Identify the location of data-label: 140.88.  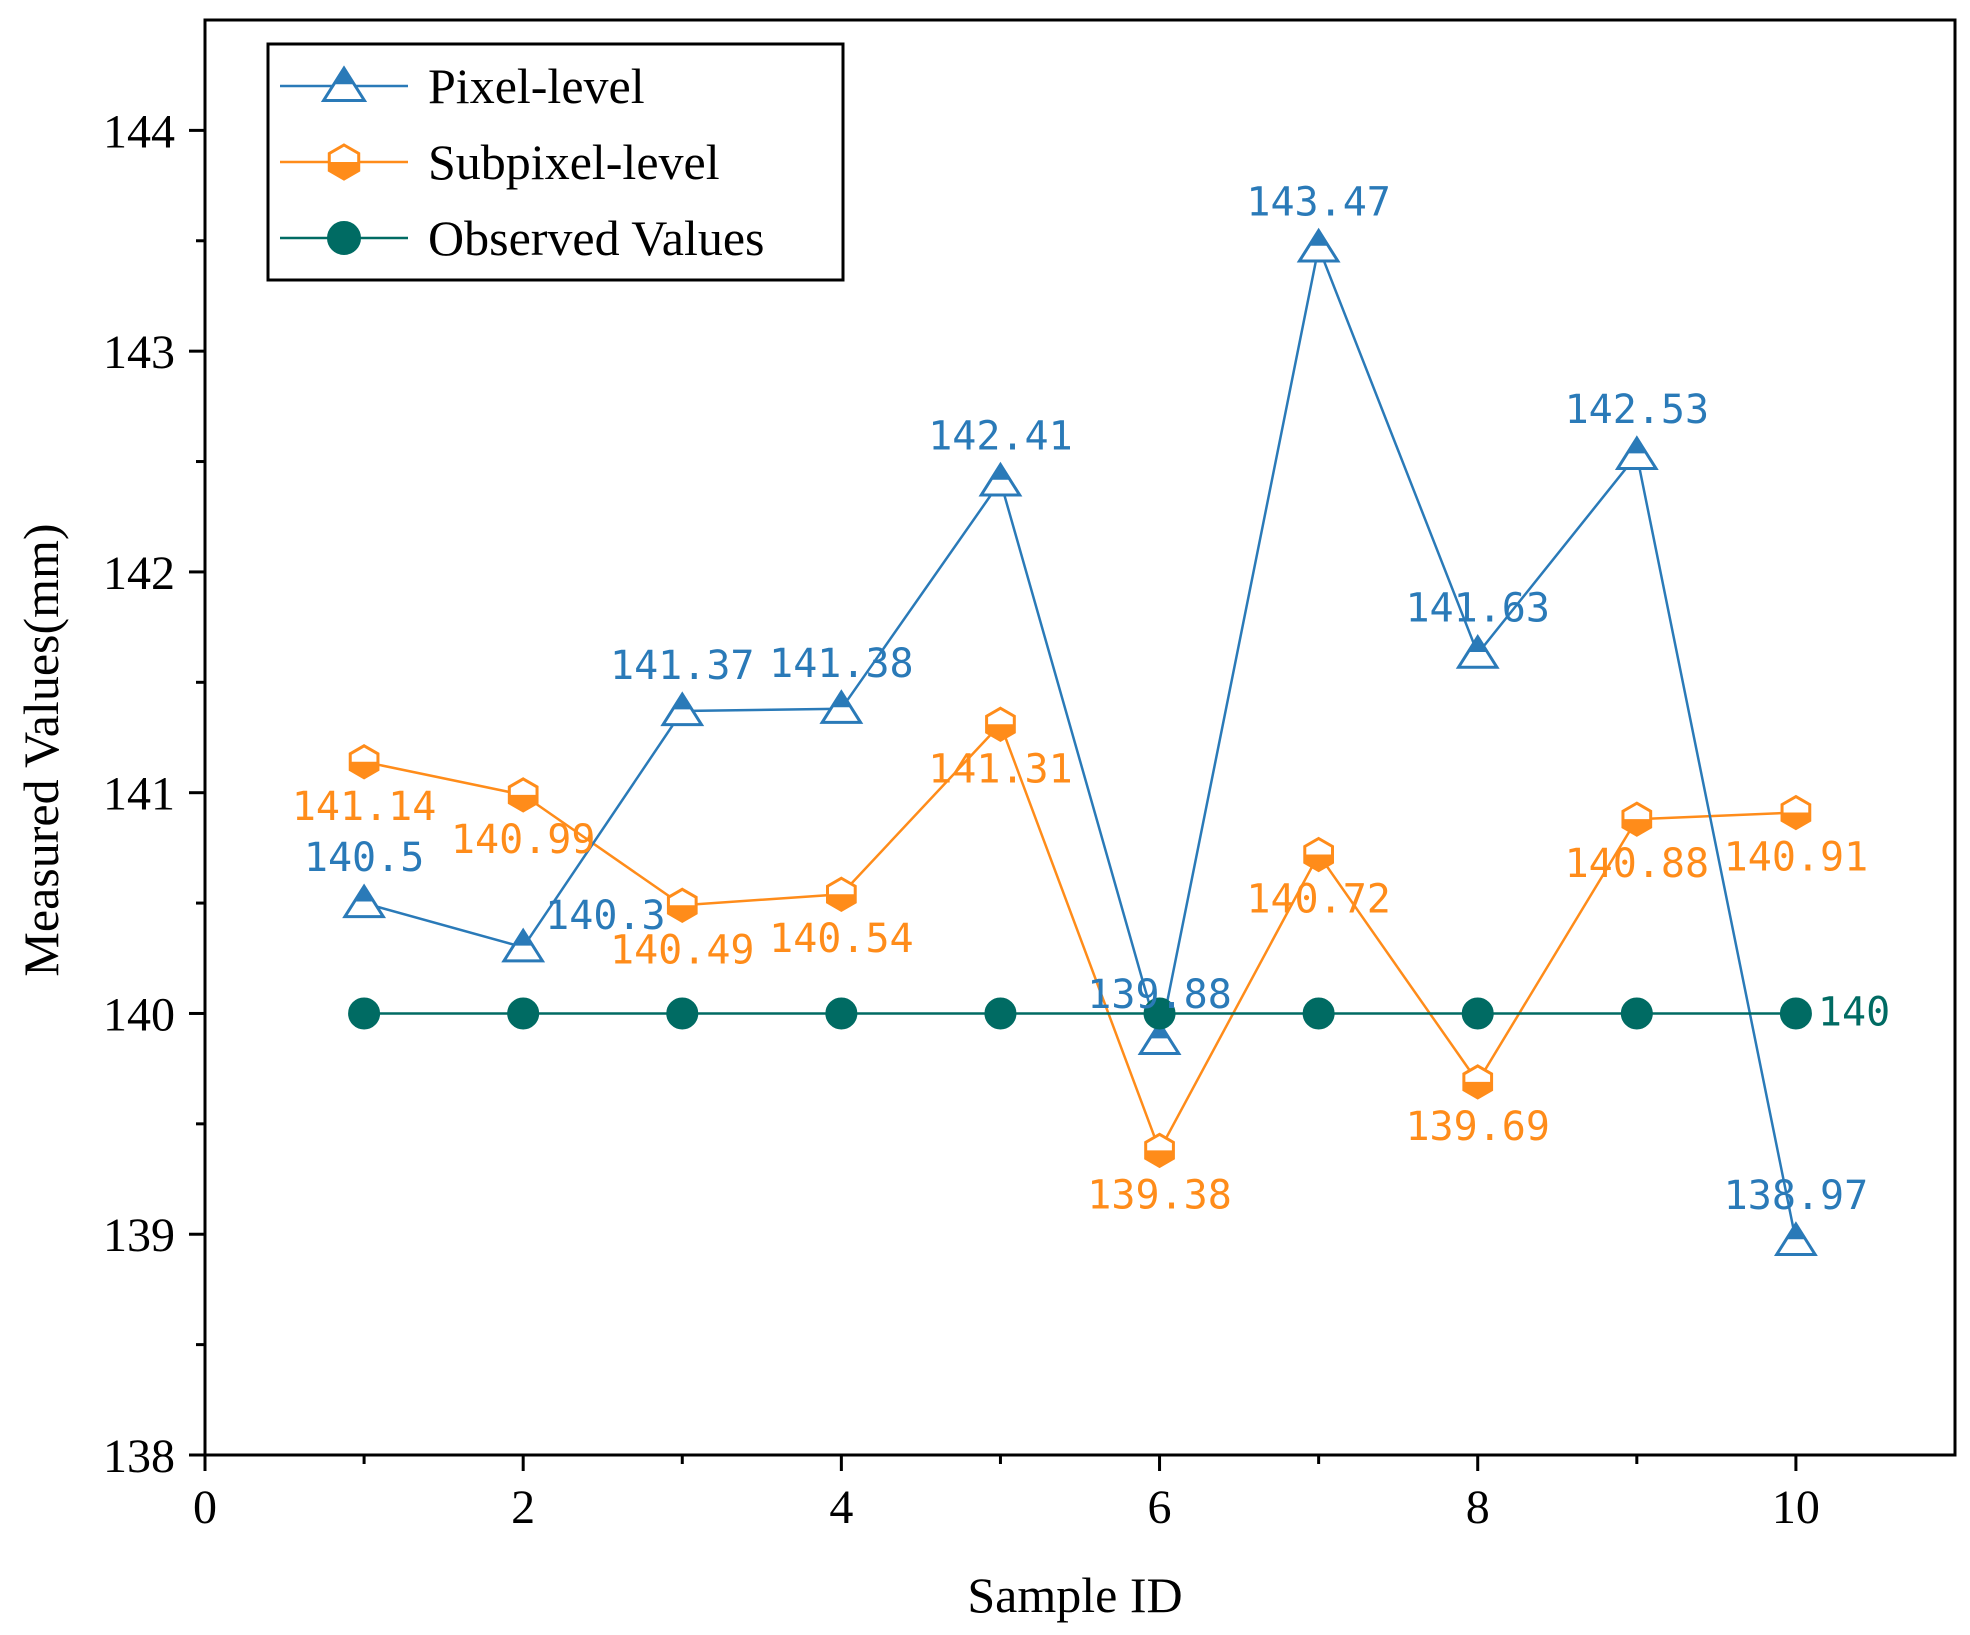
(1637, 864).